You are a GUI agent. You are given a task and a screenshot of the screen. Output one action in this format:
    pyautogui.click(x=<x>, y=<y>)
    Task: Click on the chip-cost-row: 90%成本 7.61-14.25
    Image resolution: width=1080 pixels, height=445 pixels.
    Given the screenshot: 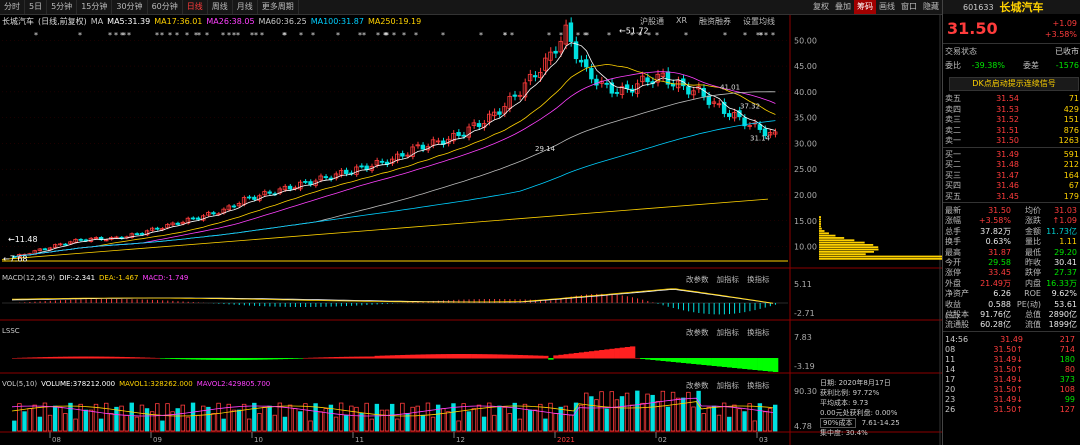 What is the action you would take?
    pyautogui.click(x=880, y=423)
    